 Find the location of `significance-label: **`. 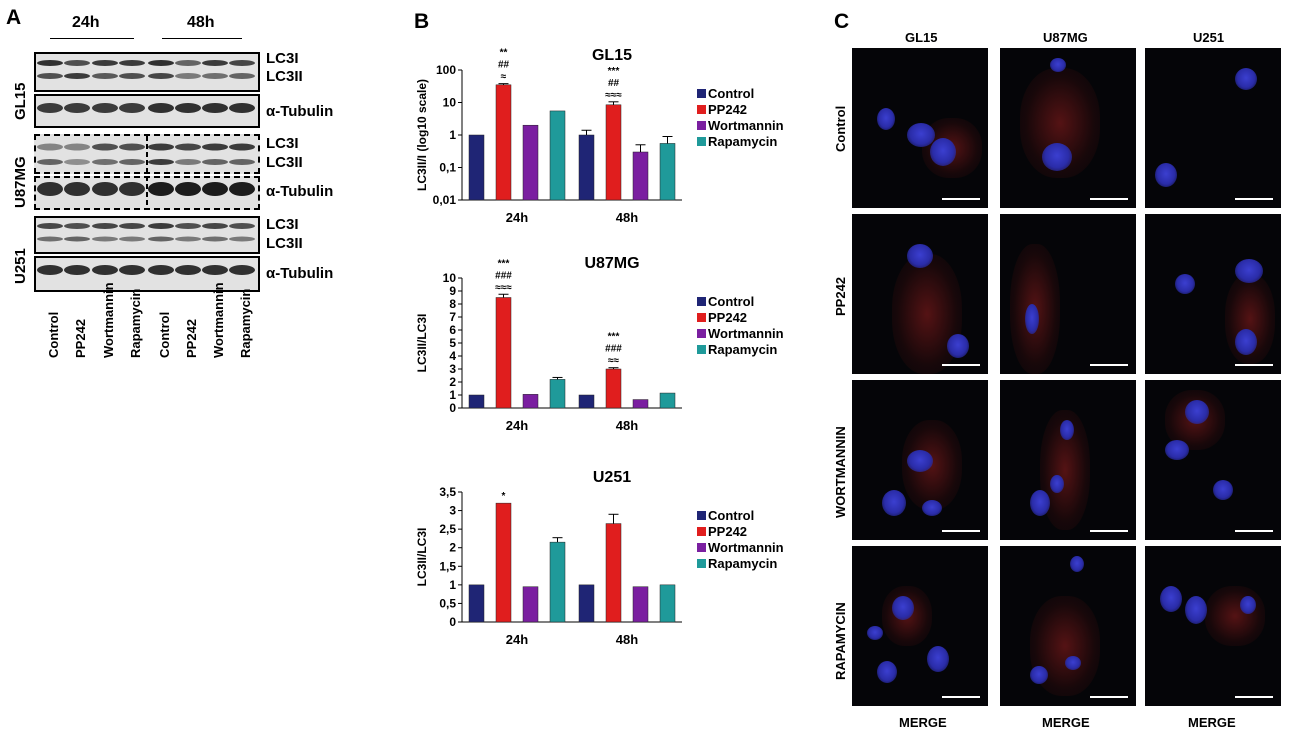

significance-label: ** is located at coordinates (504, 53).